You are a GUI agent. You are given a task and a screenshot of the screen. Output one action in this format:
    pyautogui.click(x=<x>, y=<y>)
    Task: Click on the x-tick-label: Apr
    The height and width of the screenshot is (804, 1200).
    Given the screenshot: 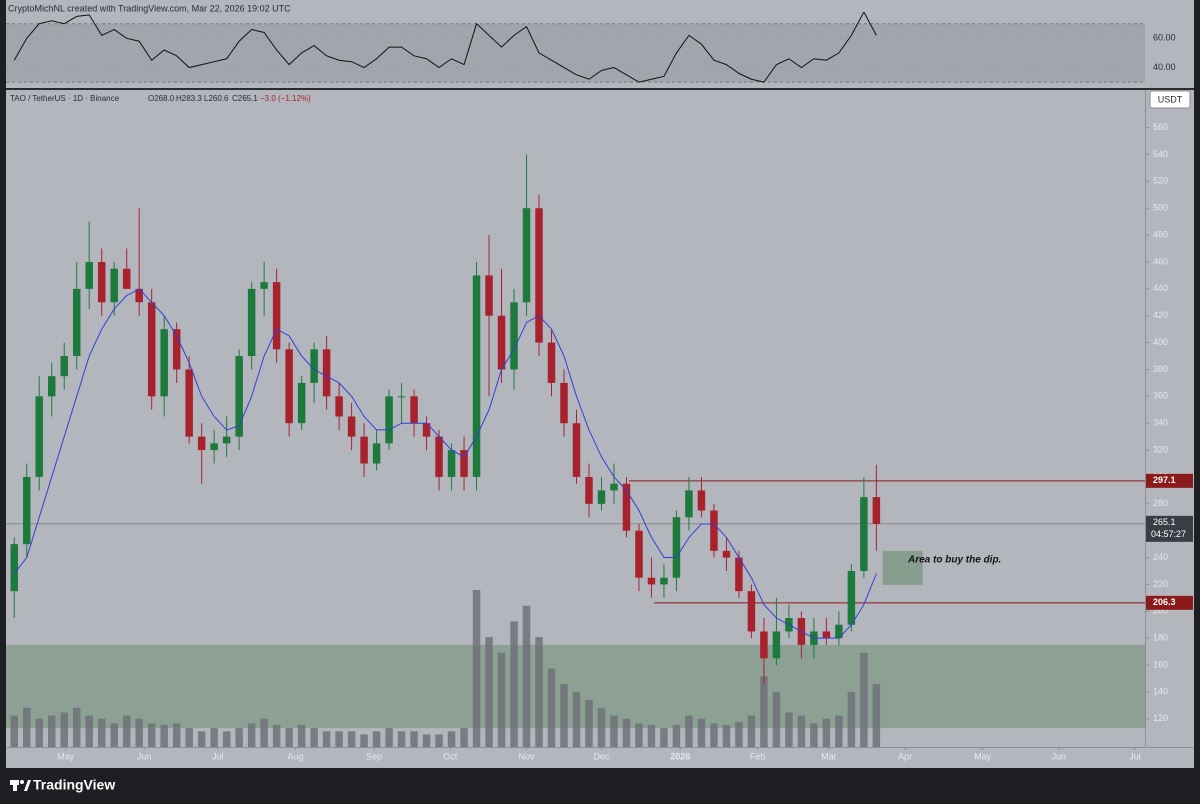 What is the action you would take?
    pyautogui.click(x=905, y=756)
    